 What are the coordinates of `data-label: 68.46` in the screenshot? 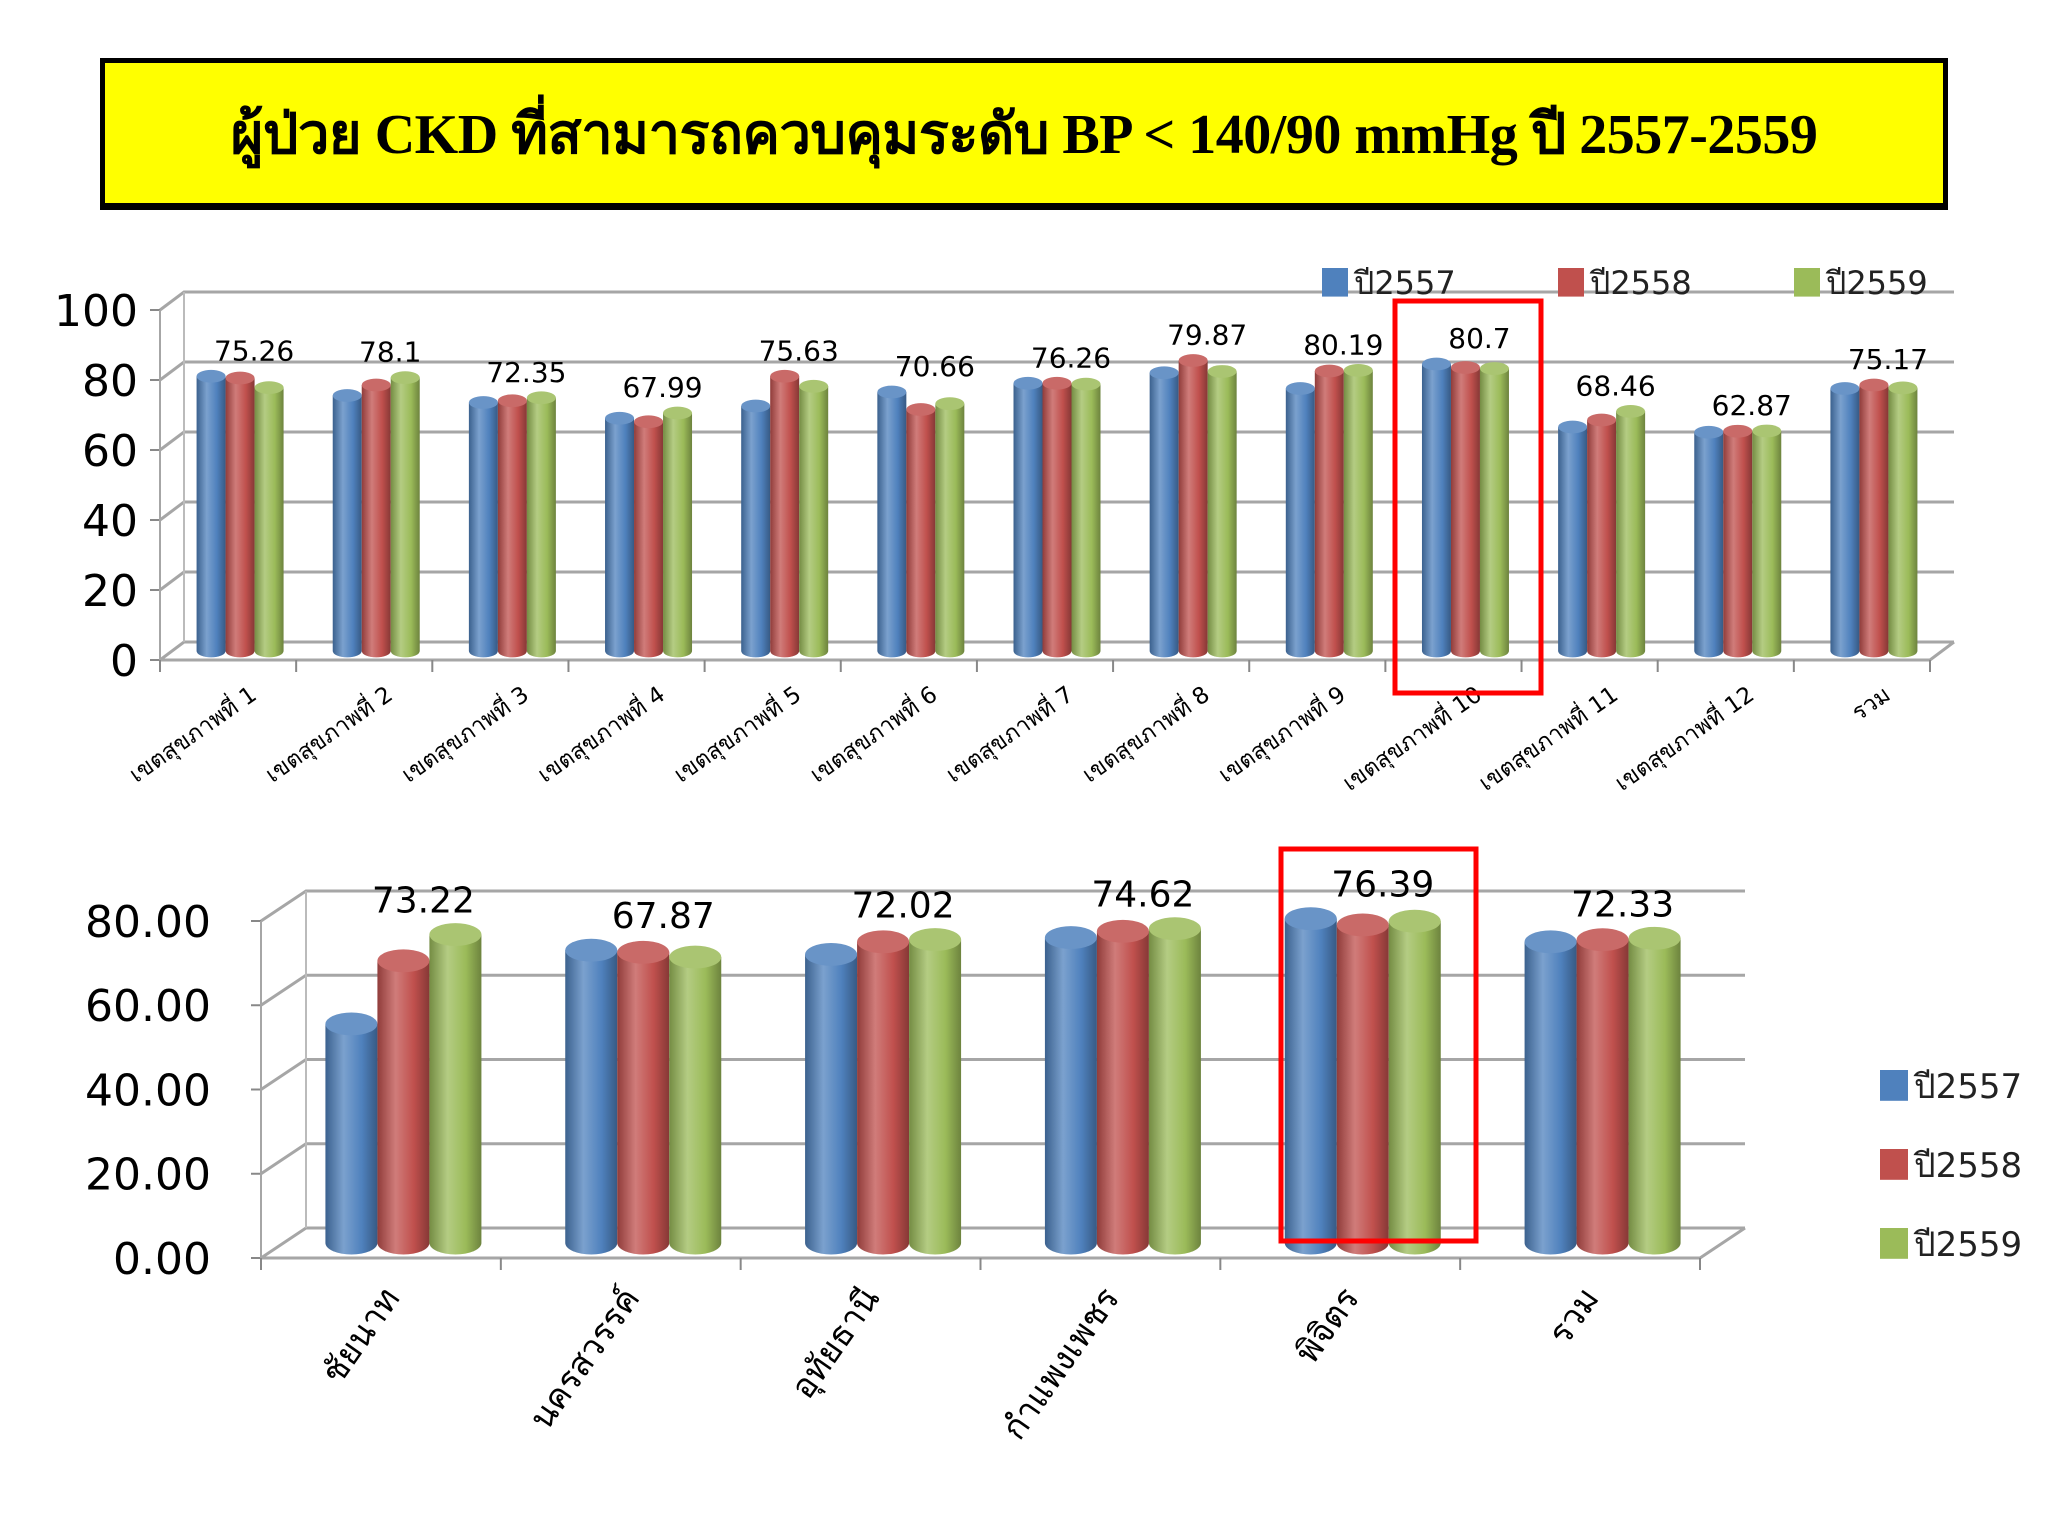 It's located at (1616, 385).